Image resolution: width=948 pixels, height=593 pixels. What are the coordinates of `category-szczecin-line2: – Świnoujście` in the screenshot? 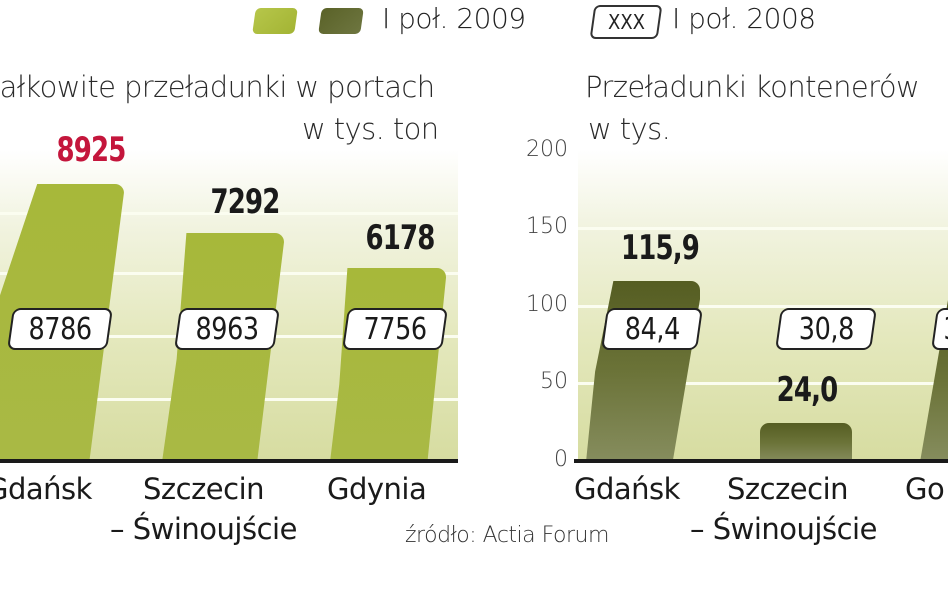 It's located at (203, 529).